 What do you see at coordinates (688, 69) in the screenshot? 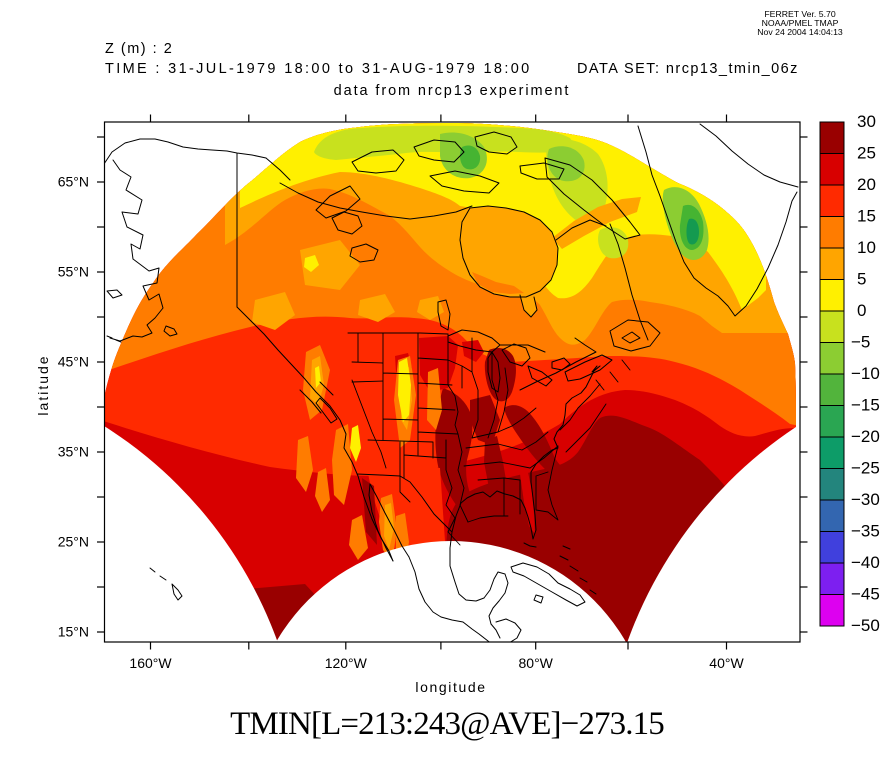
I see `svg-text: DATA SET: nrcp13_tmin_06z` at bounding box center [688, 69].